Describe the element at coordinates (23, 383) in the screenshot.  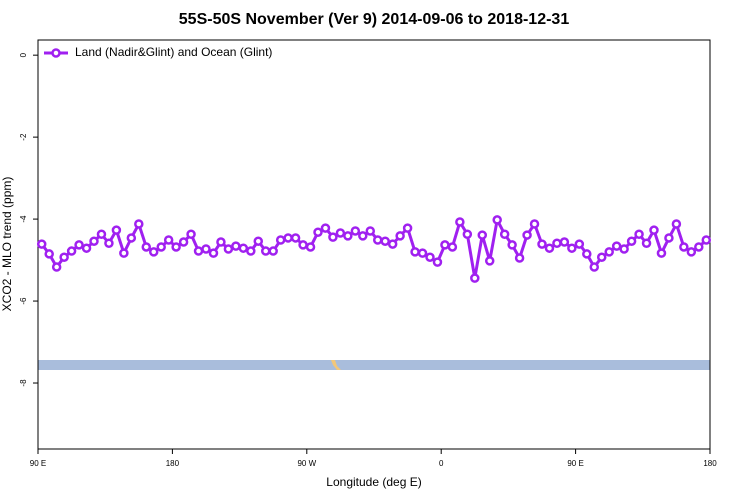
I see `y-tick-label: -8` at that location.